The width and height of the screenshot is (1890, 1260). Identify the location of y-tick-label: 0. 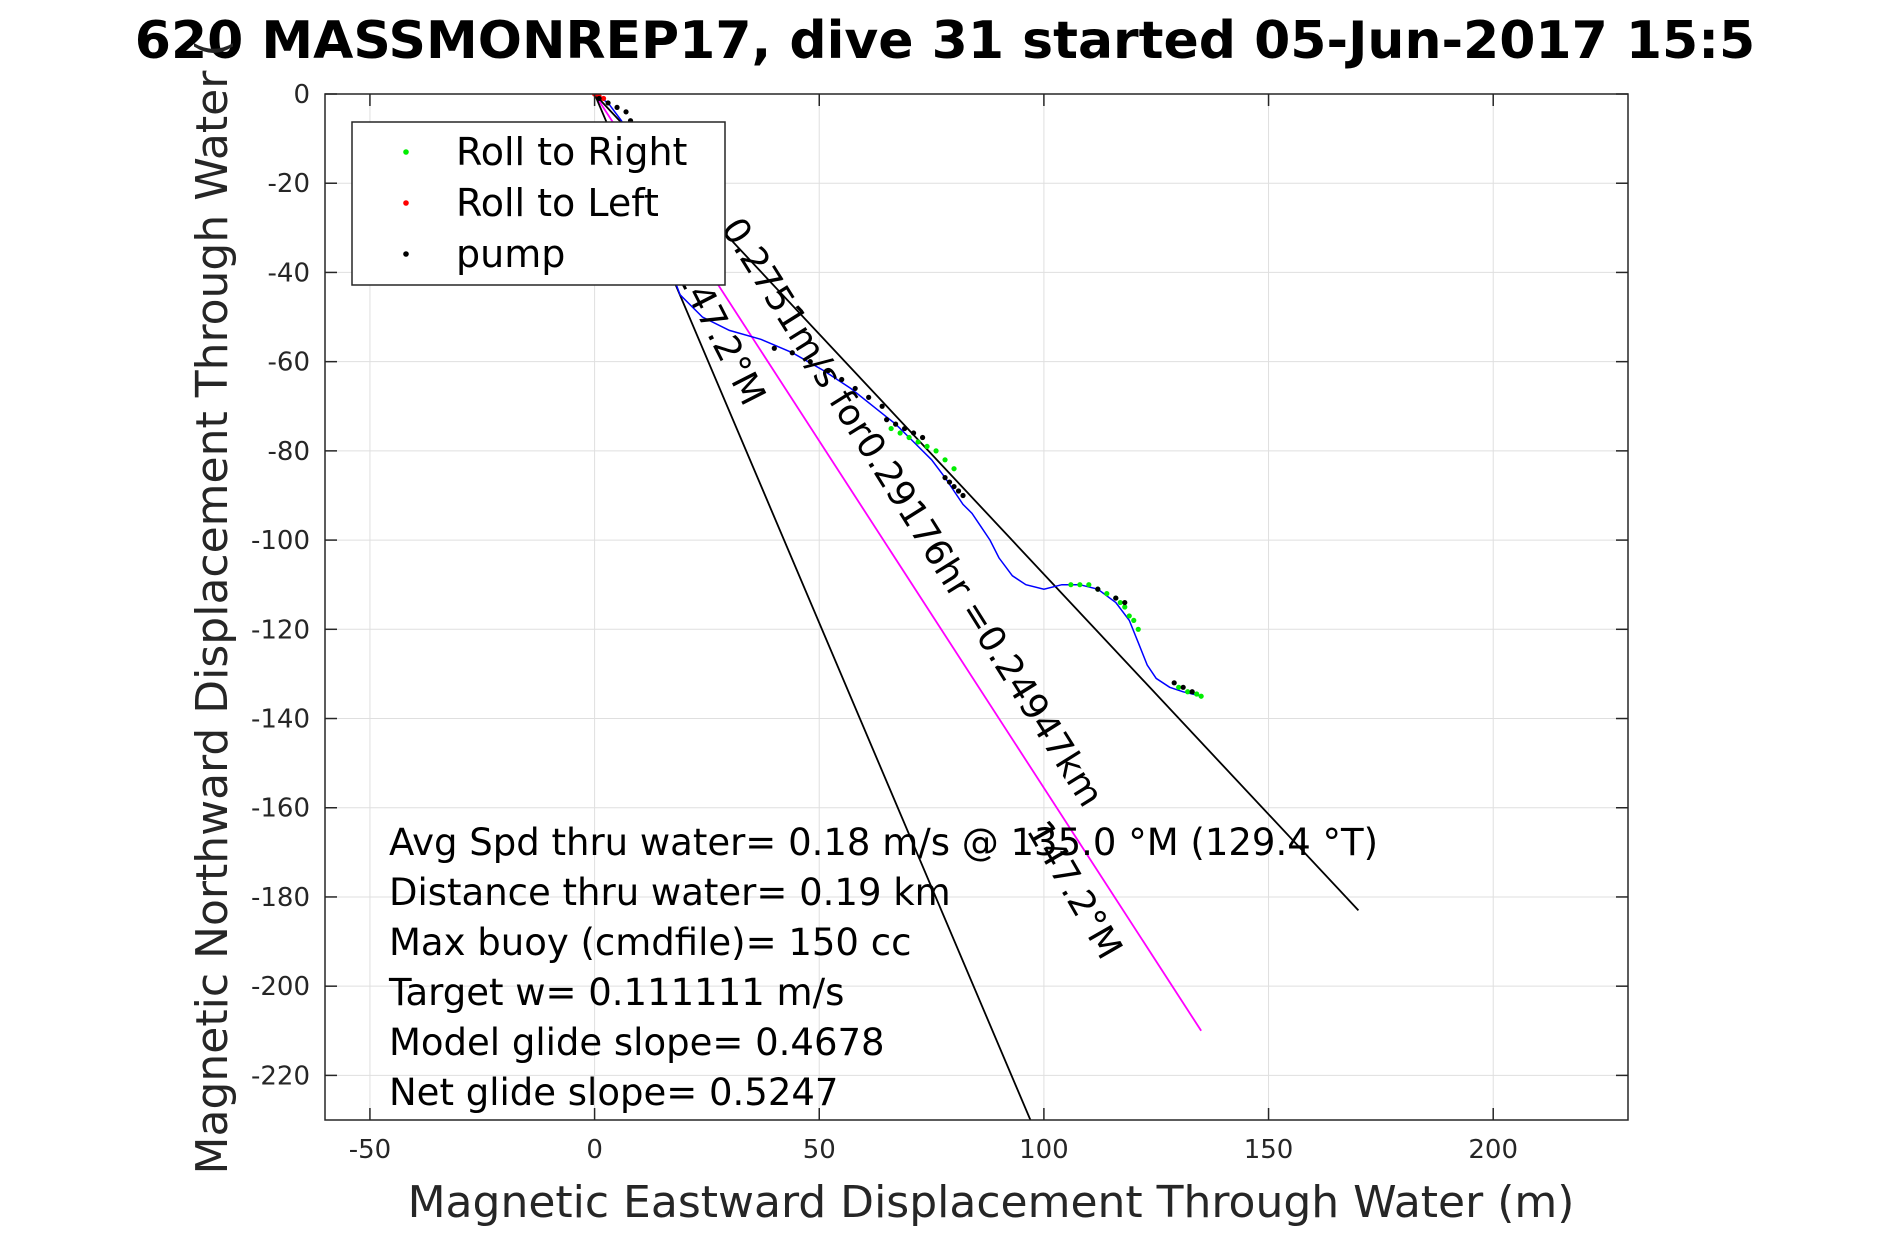
(301, 95).